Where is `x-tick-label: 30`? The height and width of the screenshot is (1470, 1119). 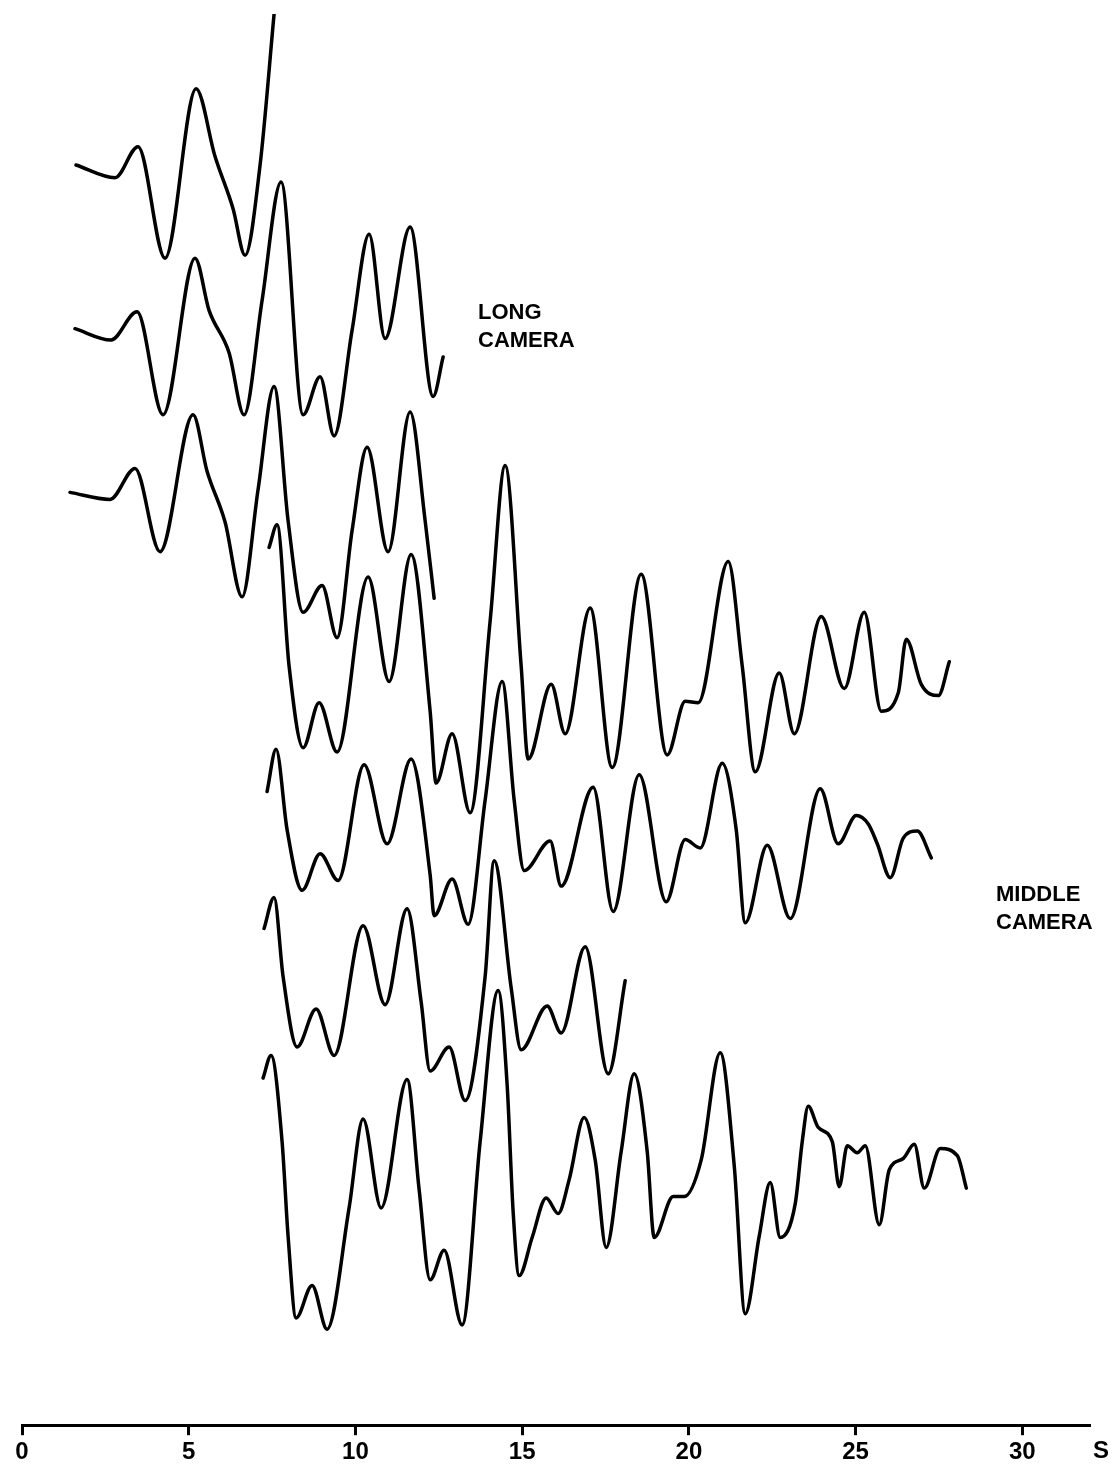 x-tick-label: 30 is located at coordinates (1022, 1451).